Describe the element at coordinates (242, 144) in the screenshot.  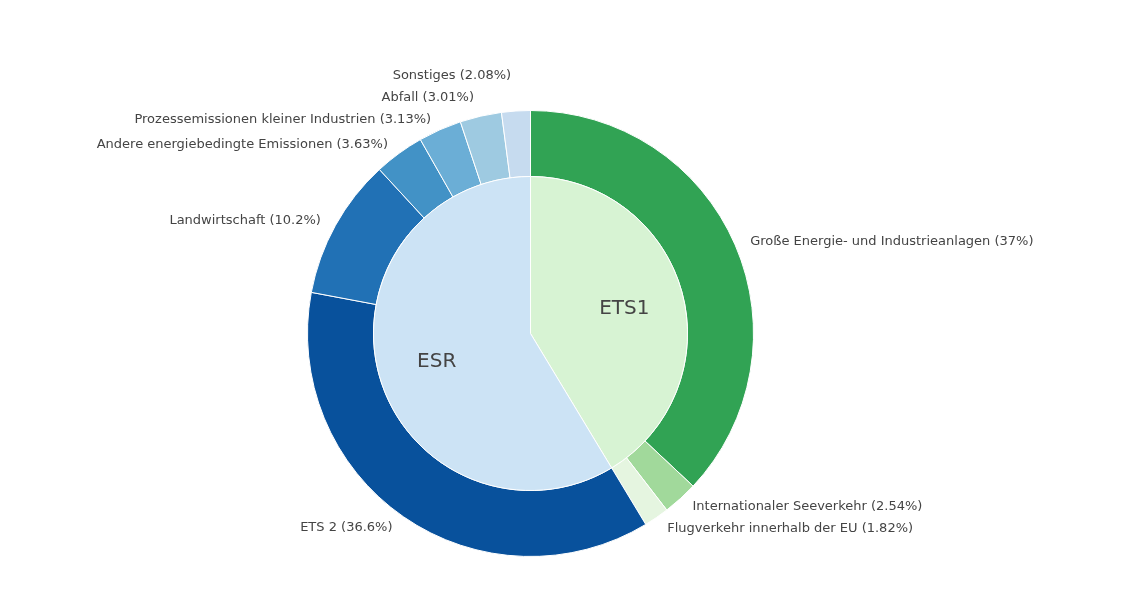
I see `slice-label: Andere energiebedingte Emissionen (3.63%)` at that location.